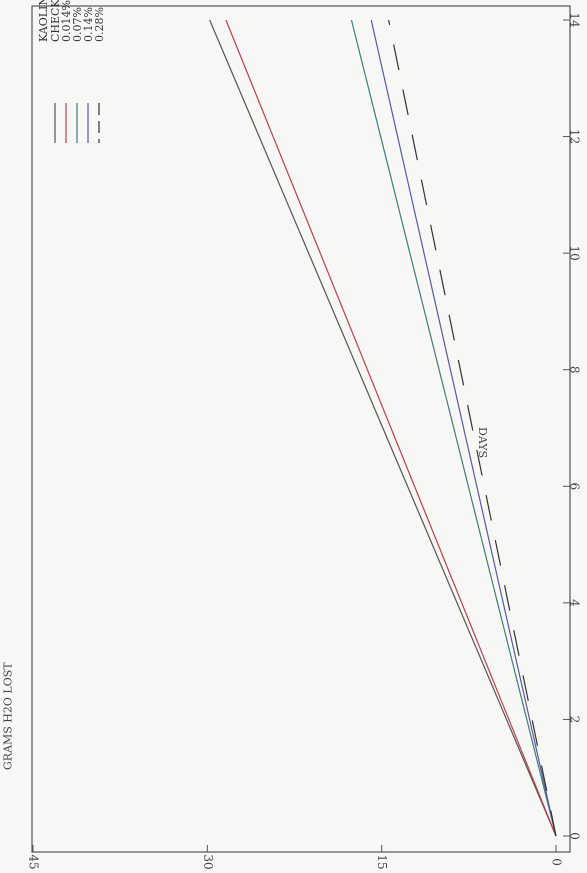 Image resolution: width=587 pixels, height=873 pixels. What do you see at coordinates (208, 861) in the screenshot?
I see `y-tick-label: 30` at bounding box center [208, 861].